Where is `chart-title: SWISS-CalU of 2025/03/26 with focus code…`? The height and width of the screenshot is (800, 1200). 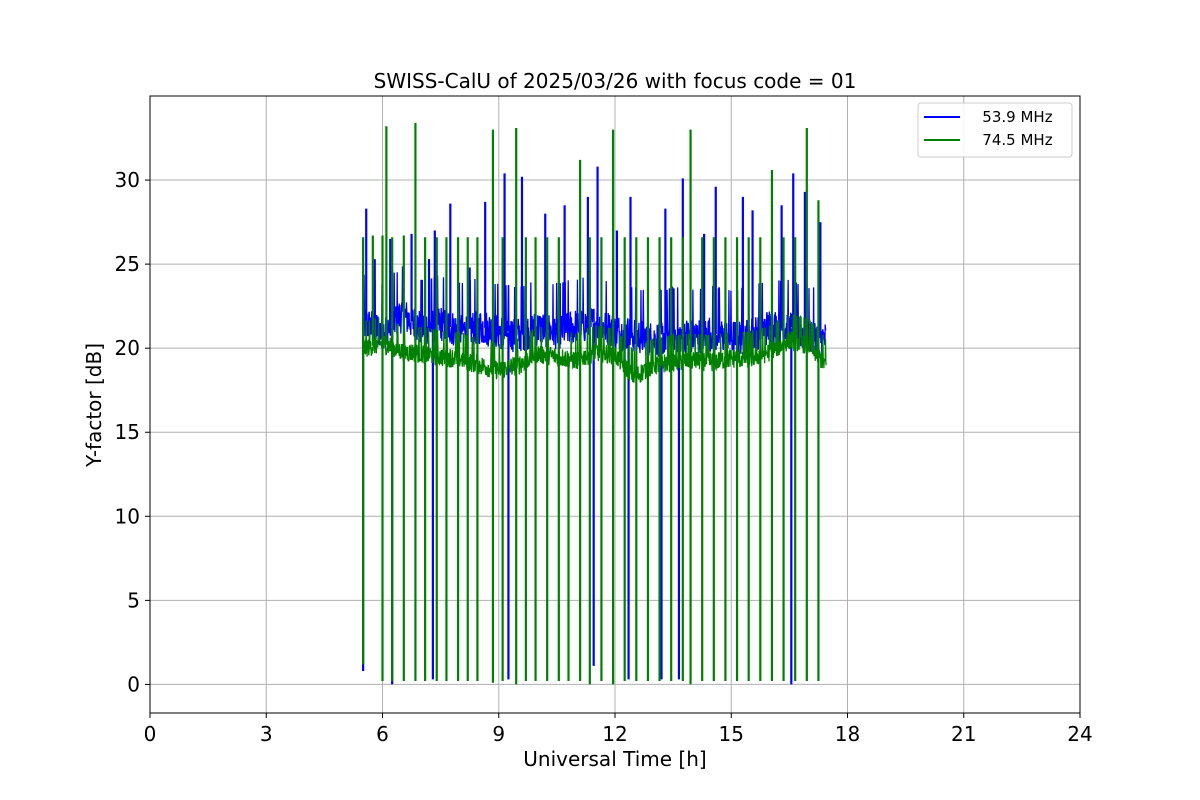
chart-title: SWISS-CalU of 2025/03/26 with focus code… is located at coordinates (615, 81).